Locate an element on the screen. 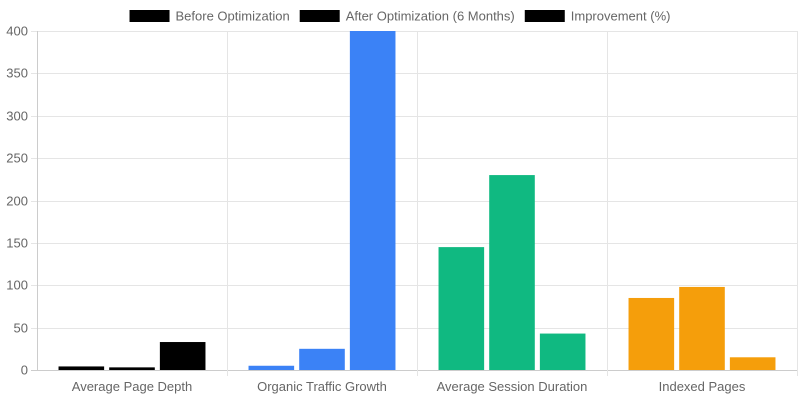 The height and width of the screenshot is (400, 800). legend-item: Improvement (%) is located at coordinates (597, 16).